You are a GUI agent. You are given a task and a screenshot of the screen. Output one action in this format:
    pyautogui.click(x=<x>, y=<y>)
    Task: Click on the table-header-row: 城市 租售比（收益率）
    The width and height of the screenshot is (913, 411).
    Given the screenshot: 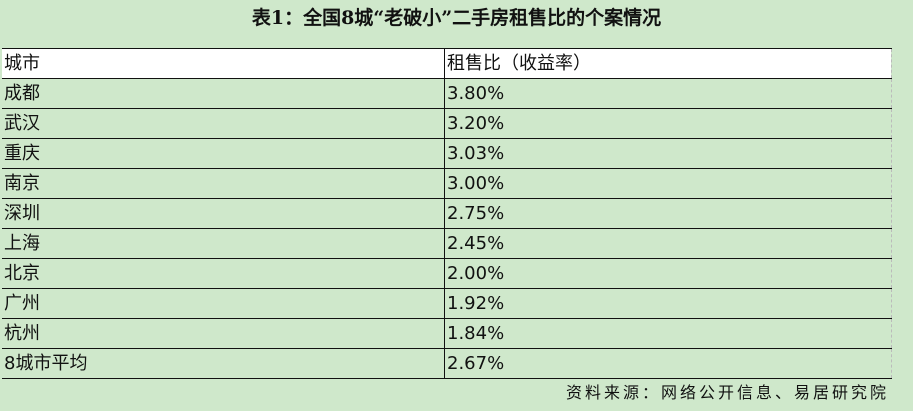 What is the action you would take?
    pyautogui.click(x=447, y=63)
    